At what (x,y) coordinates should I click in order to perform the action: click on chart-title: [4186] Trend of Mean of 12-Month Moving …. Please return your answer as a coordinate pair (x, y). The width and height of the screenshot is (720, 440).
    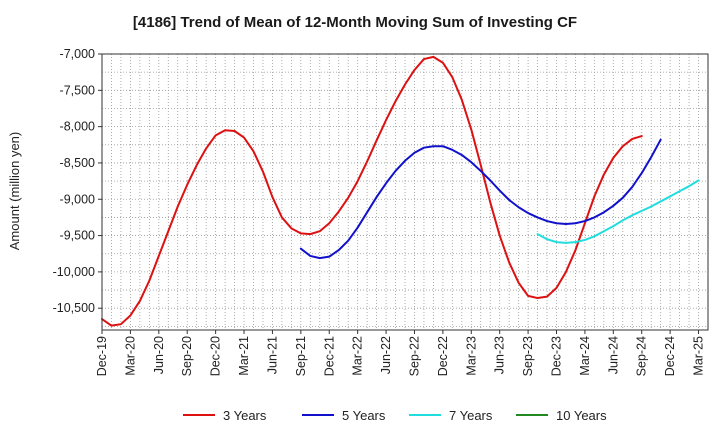
    Looking at the image, I should click on (355, 22).